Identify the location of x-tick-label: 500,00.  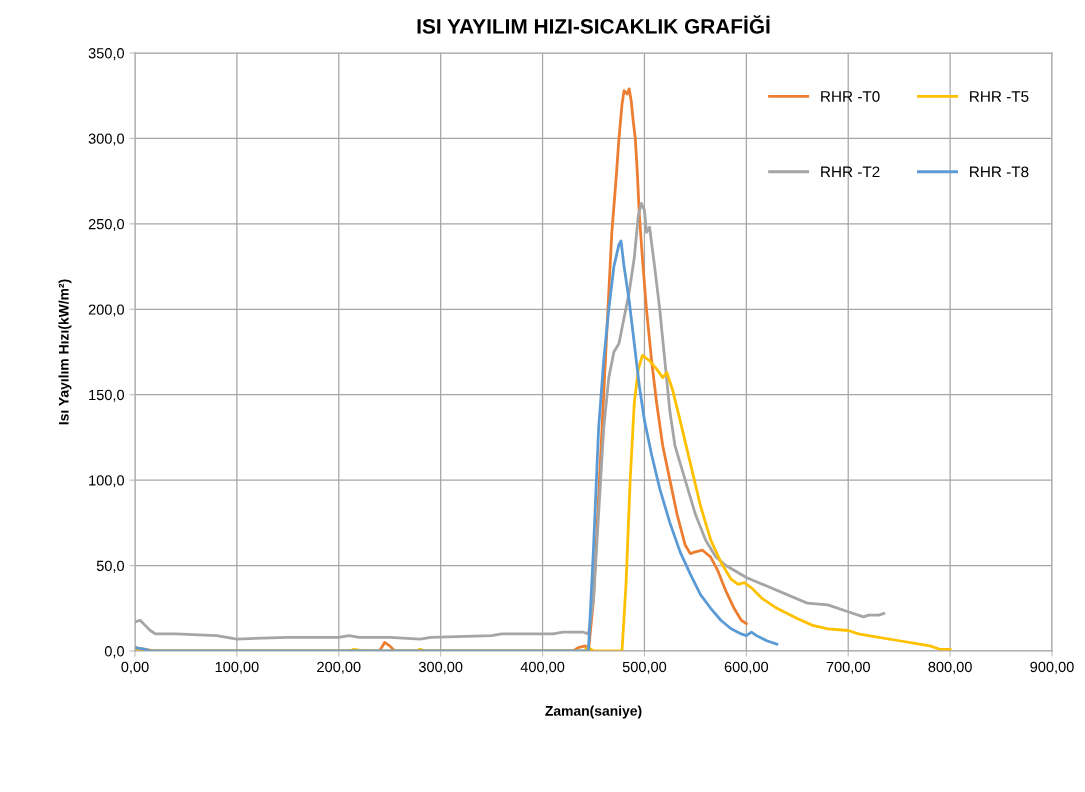
(644, 667).